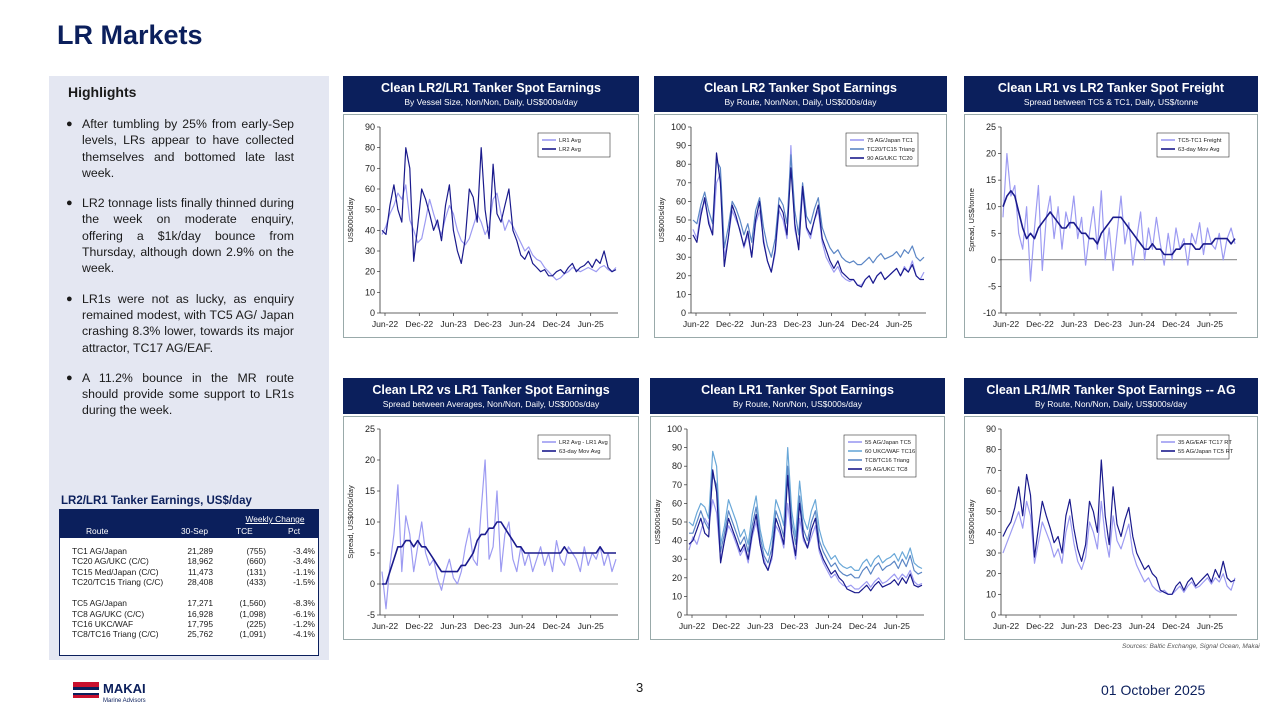 This screenshot has height=720, width=1280. I want to click on y-tick-label: 20, so click(370, 460).